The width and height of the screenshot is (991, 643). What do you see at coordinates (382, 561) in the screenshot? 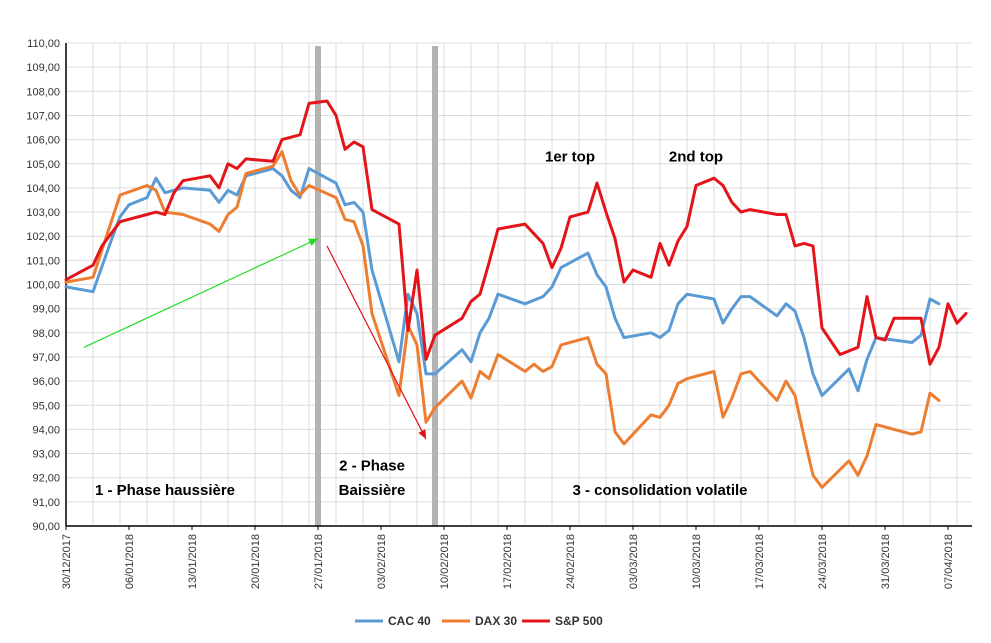
I see `x-tick-label: 03/02/2018` at bounding box center [382, 561].